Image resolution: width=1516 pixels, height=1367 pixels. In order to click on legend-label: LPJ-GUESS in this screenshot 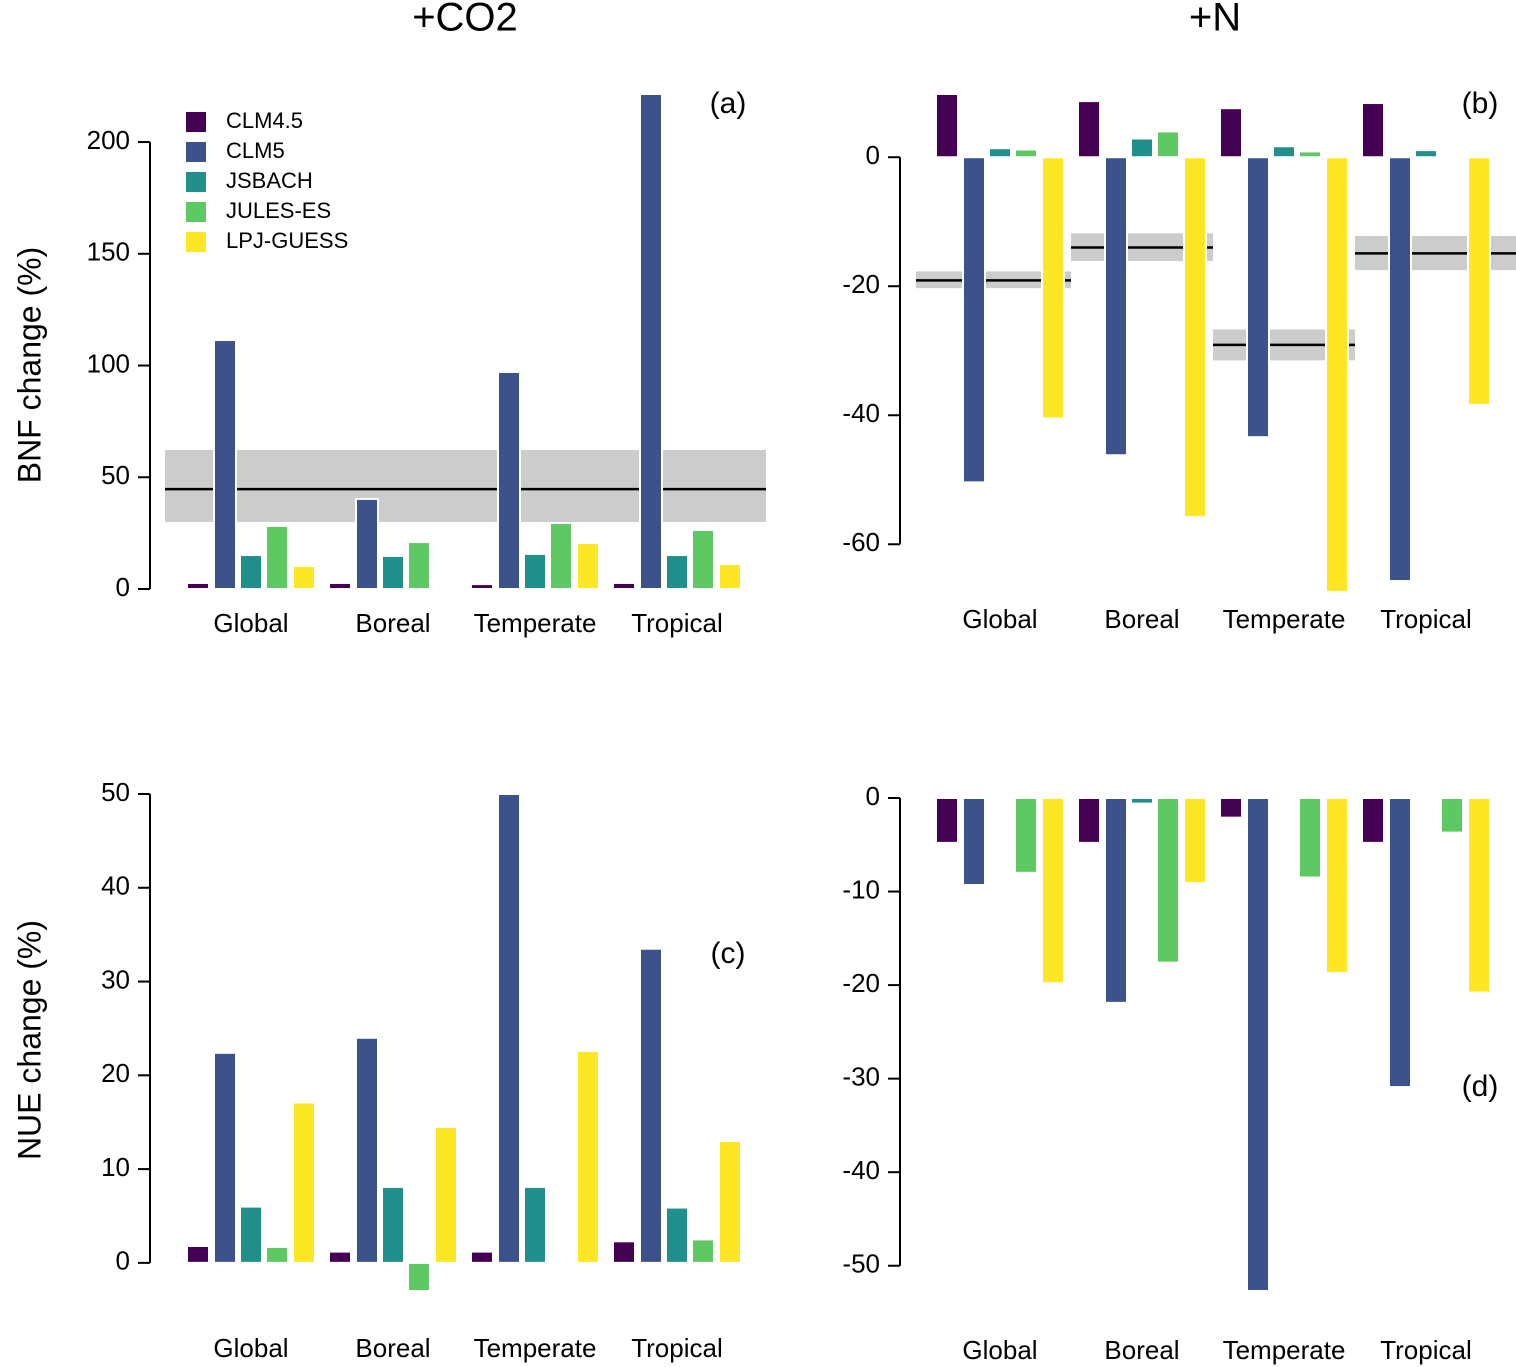, I will do `click(287, 240)`.